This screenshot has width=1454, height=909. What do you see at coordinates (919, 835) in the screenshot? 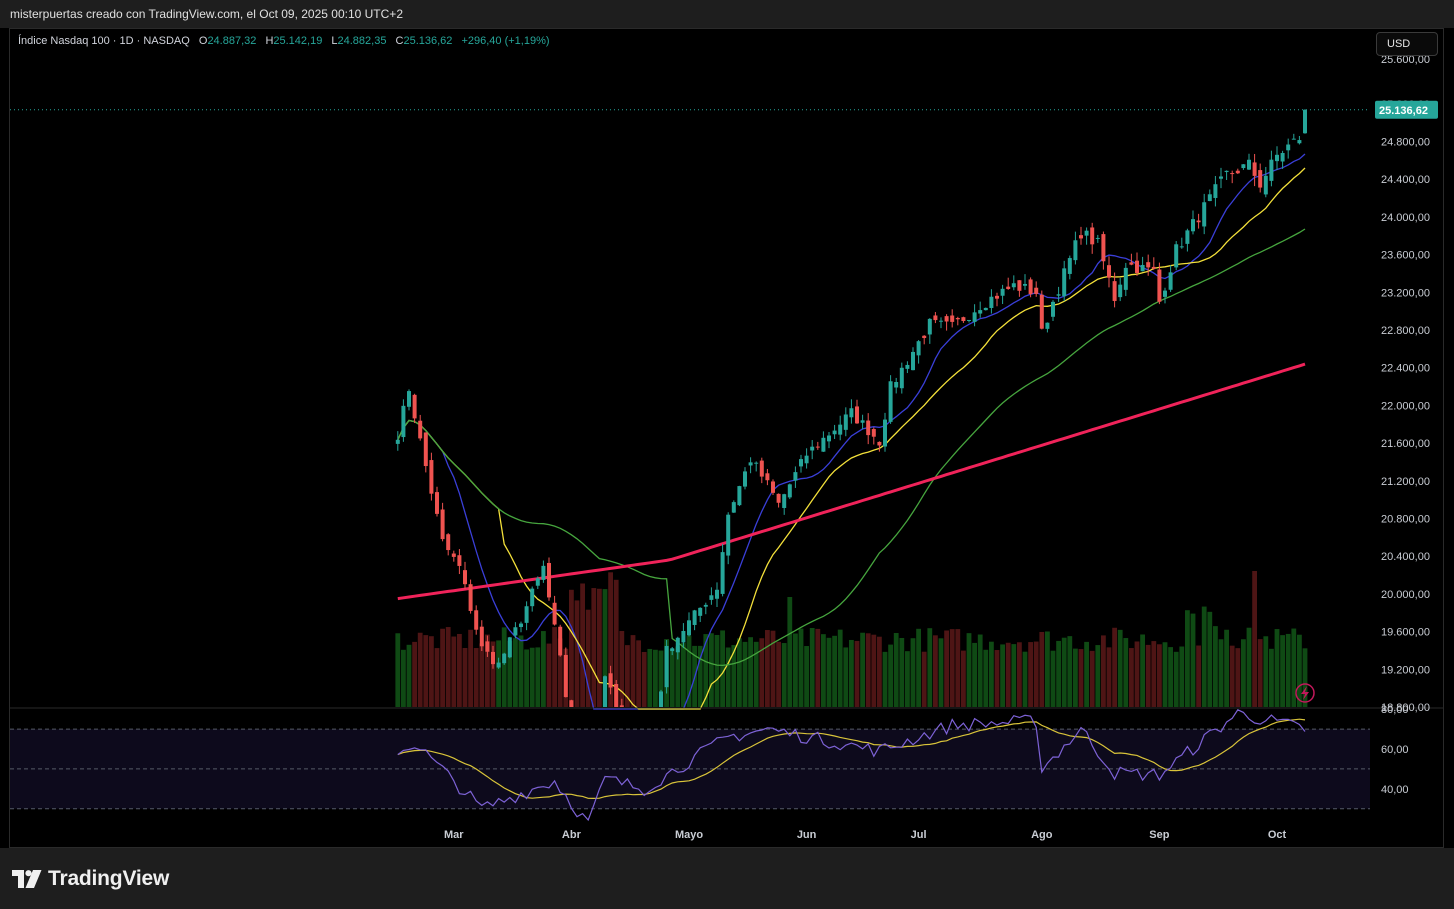
I see `time-tick-label: Jul` at bounding box center [919, 835].